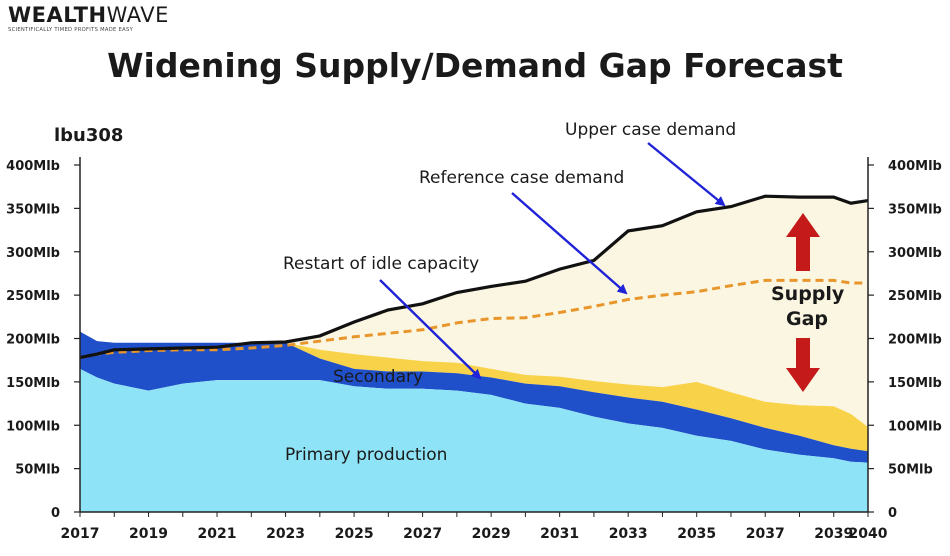 This screenshot has width=950, height=556. Describe the element at coordinates (808, 294) in the screenshot. I see `supply-gap-label-line1: Supply` at that location.